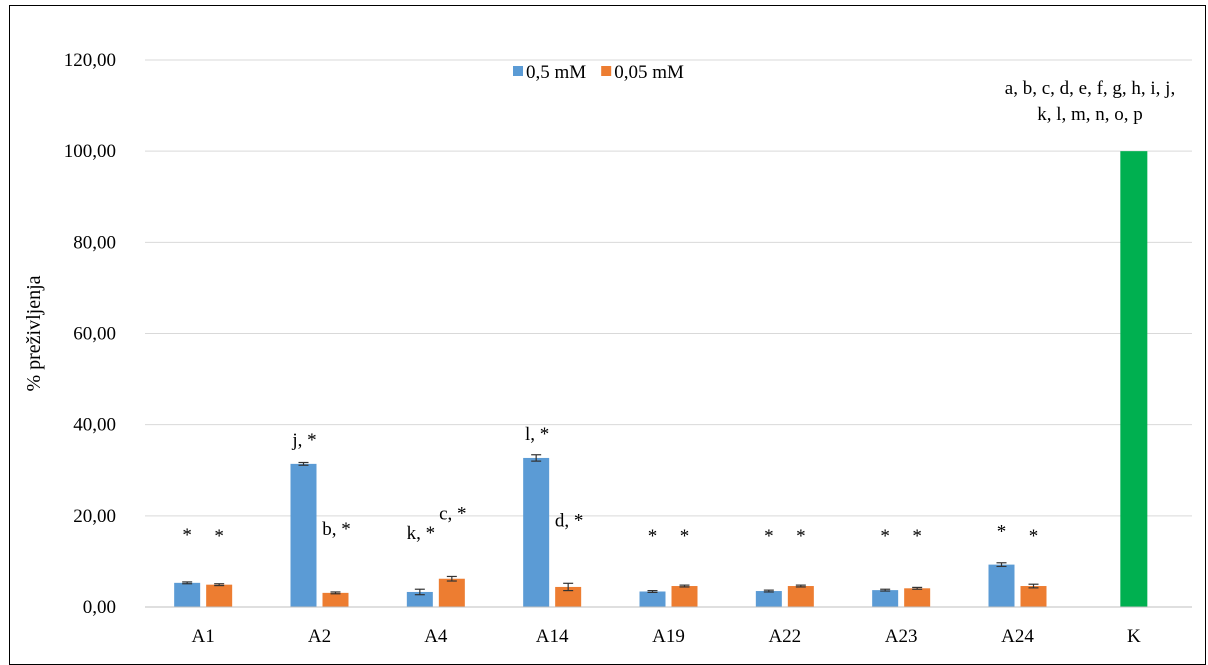 Image resolution: width=1208 pixels, height=665 pixels. Describe the element at coordinates (34, 333) in the screenshot. I see `y-axis-title: % preživljenja` at that location.